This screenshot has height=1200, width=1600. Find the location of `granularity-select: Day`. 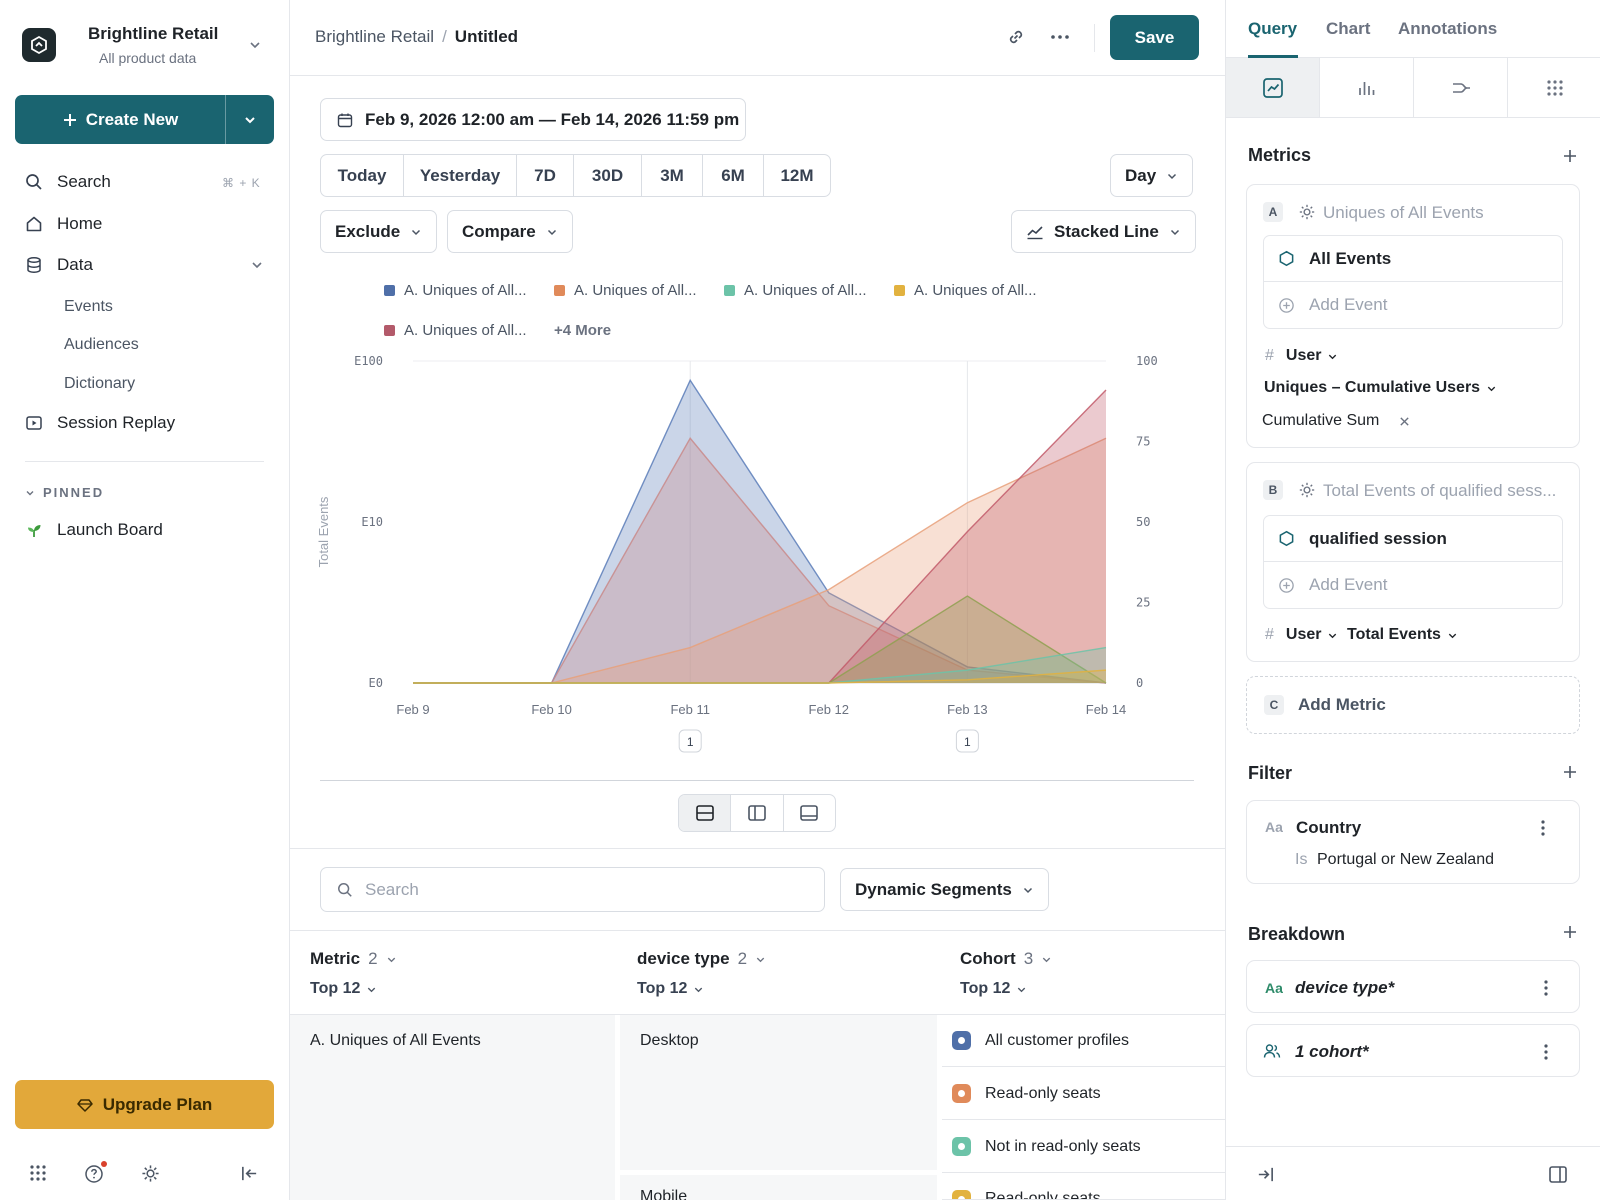

granularity-select: Day is located at coordinates (1152, 175).